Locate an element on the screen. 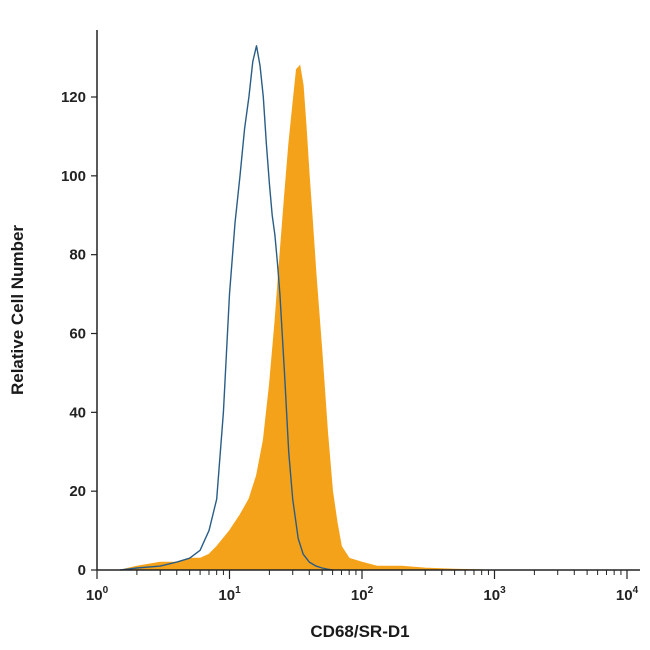 This screenshot has width=650, height=650. x-tick-label: 10² is located at coordinates (362, 594).